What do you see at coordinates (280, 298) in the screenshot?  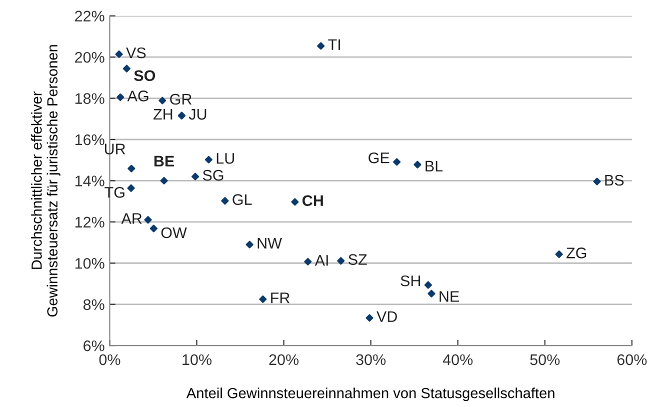 I see `annotation: FR` at bounding box center [280, 298].